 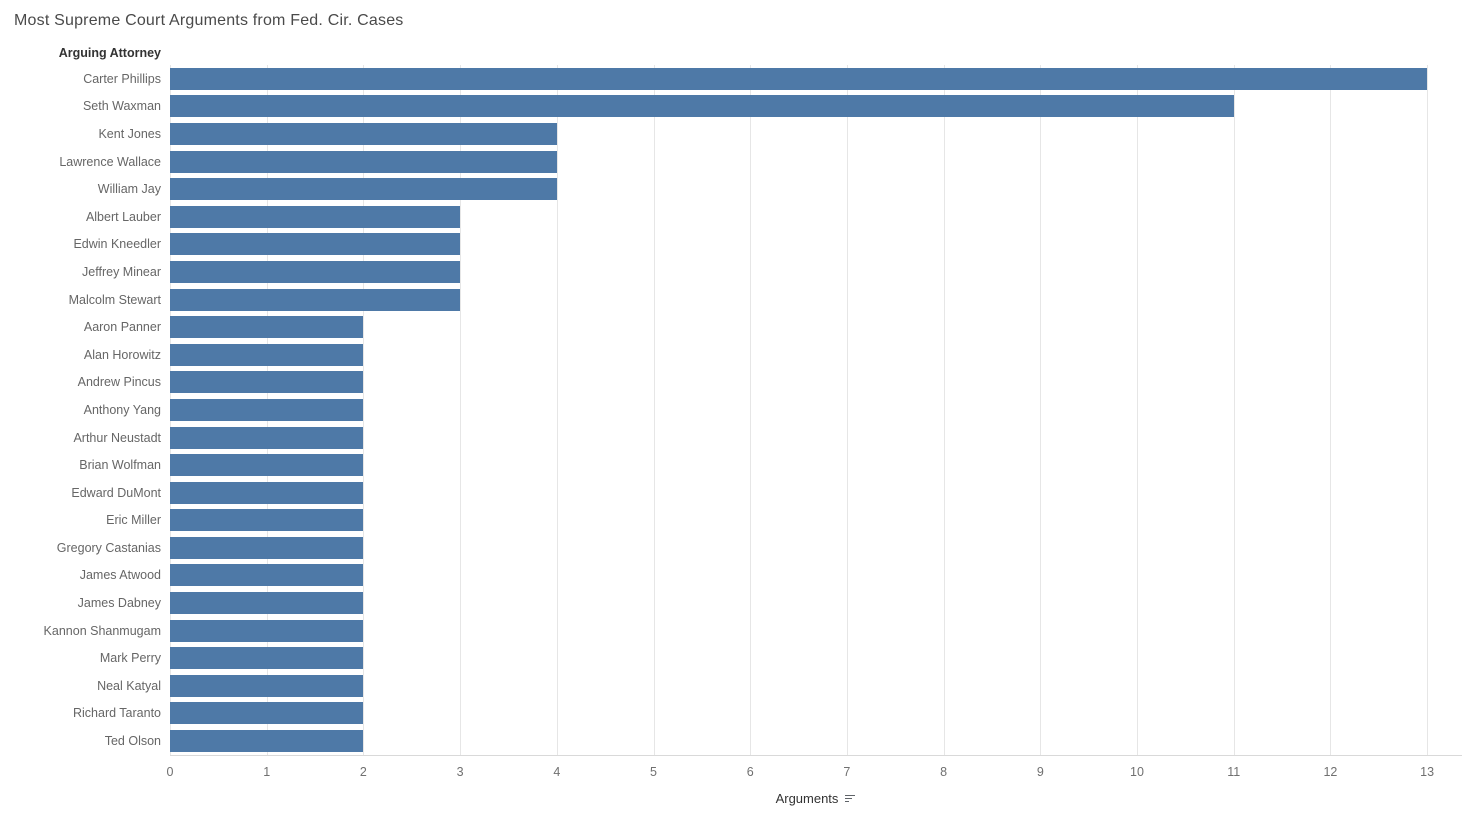 What do you see at coordinates (129, 189) in the screenshot?
I see `row-label: William Jay` at bounding box center [129, 189].